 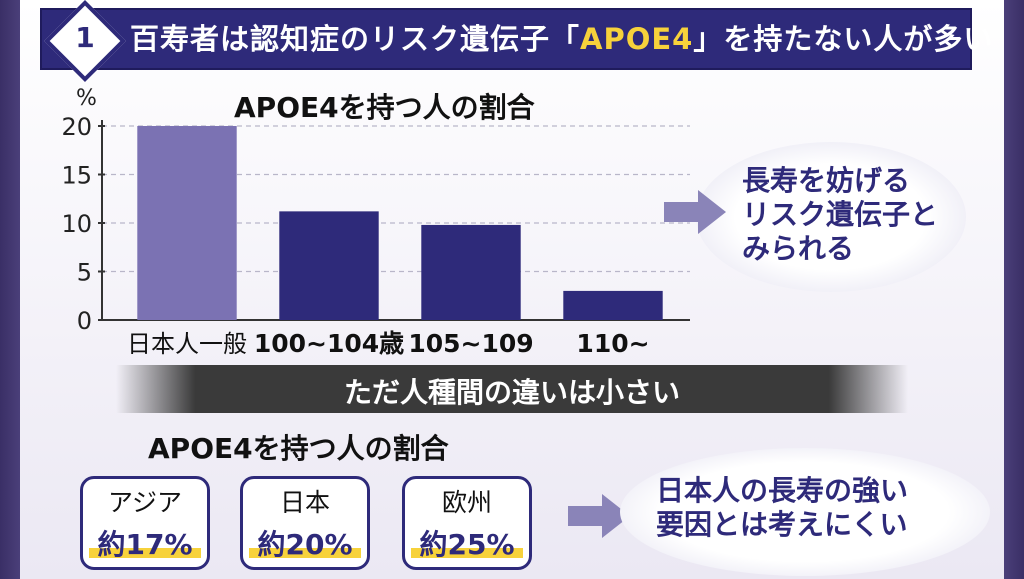 I want to click on y-tick-label: 10, so click(x=76, y=224).